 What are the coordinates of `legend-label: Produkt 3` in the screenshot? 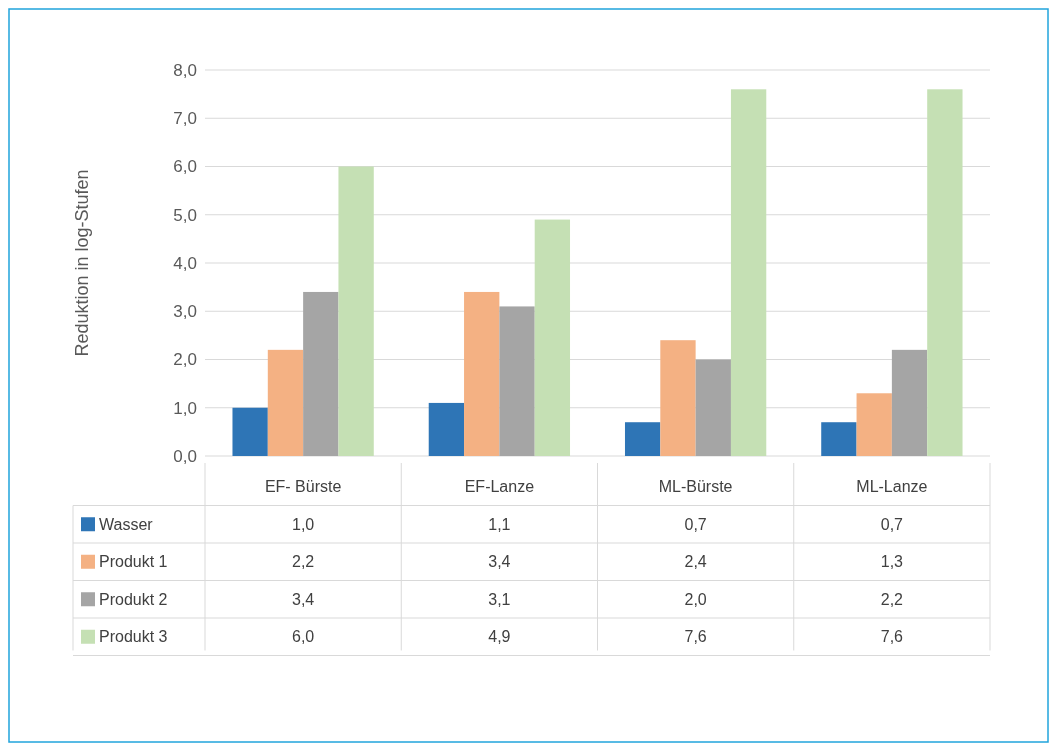 It's located at (133, 637).